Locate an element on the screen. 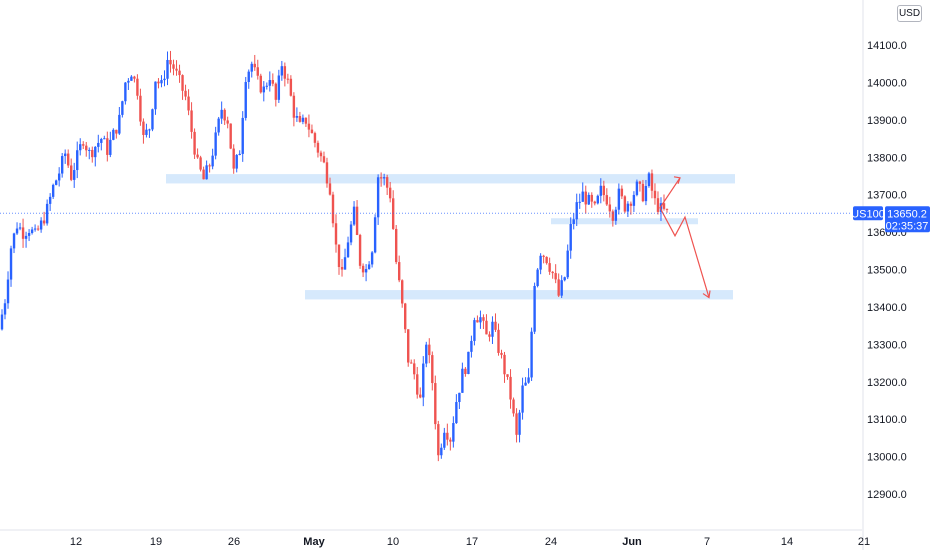 The width and height of the screenshot is (932, 550). x-tick-label-0: 12 is located at coordinates (76, 542).